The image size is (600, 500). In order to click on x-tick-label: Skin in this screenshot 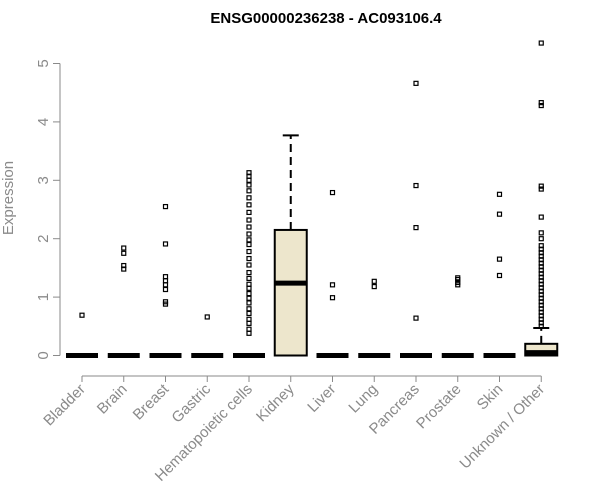, I will do `click(490, 397)`.